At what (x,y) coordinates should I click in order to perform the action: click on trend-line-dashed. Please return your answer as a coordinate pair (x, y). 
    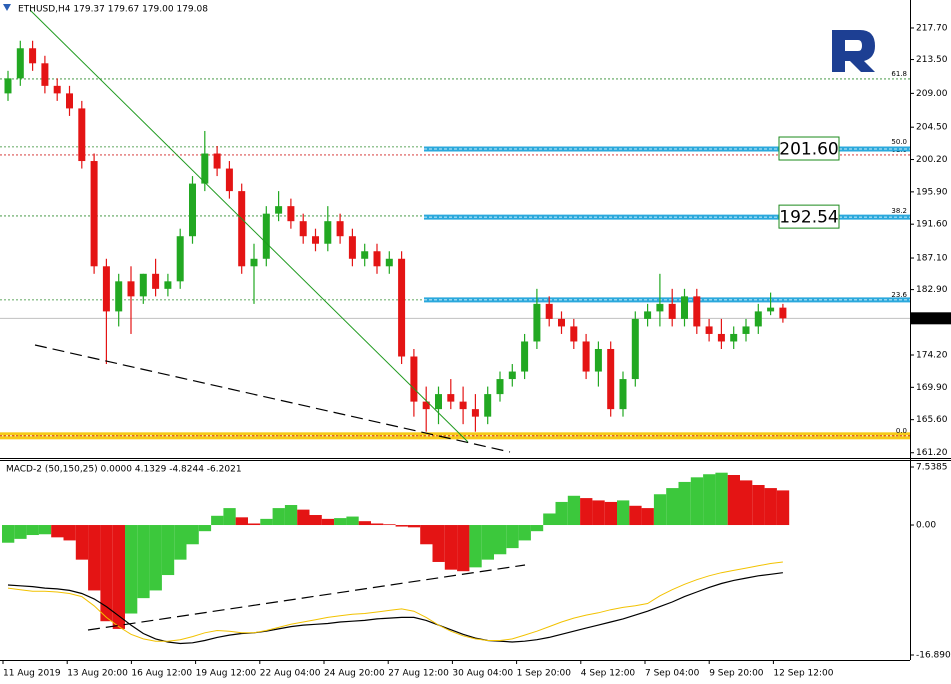
    Looking at the image, I should click on (272, 398).